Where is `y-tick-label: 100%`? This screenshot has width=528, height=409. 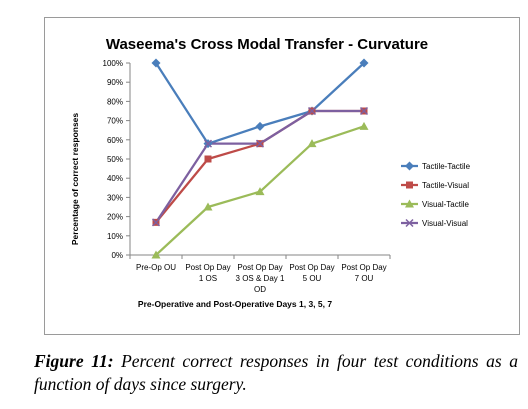
y-tick-label: 100% is located at coordinates (113, 63).